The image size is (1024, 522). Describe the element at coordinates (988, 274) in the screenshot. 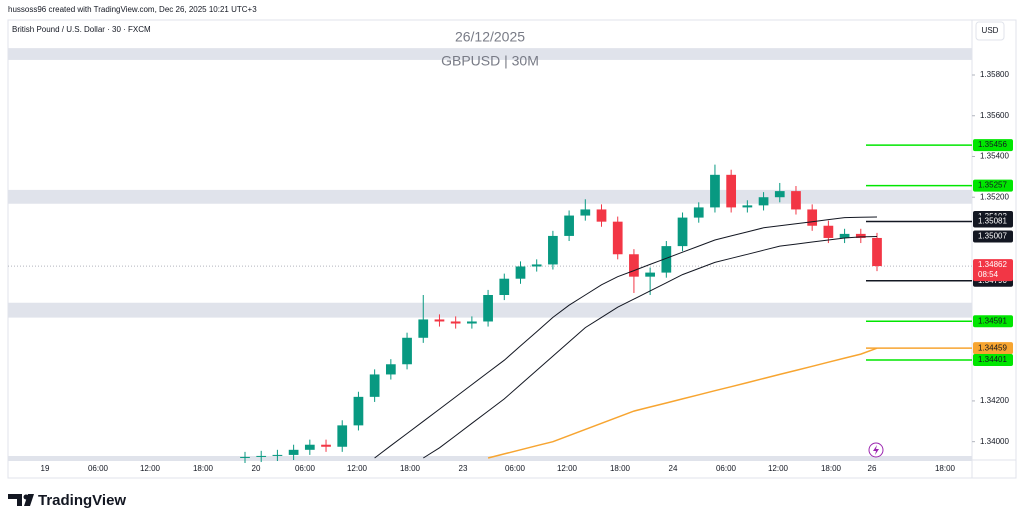

I see `countdown: 08:54` at that location.